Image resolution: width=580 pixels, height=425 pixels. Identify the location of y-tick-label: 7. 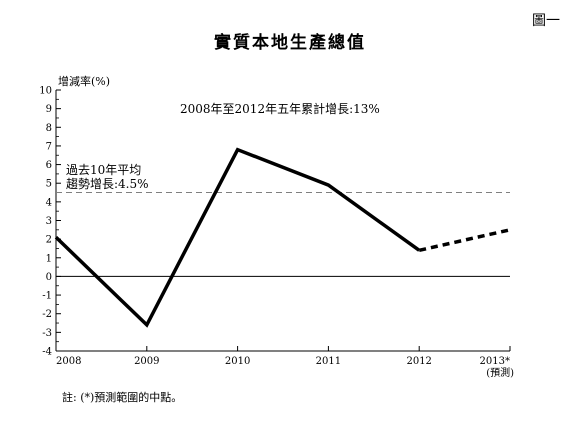
(49, 146).